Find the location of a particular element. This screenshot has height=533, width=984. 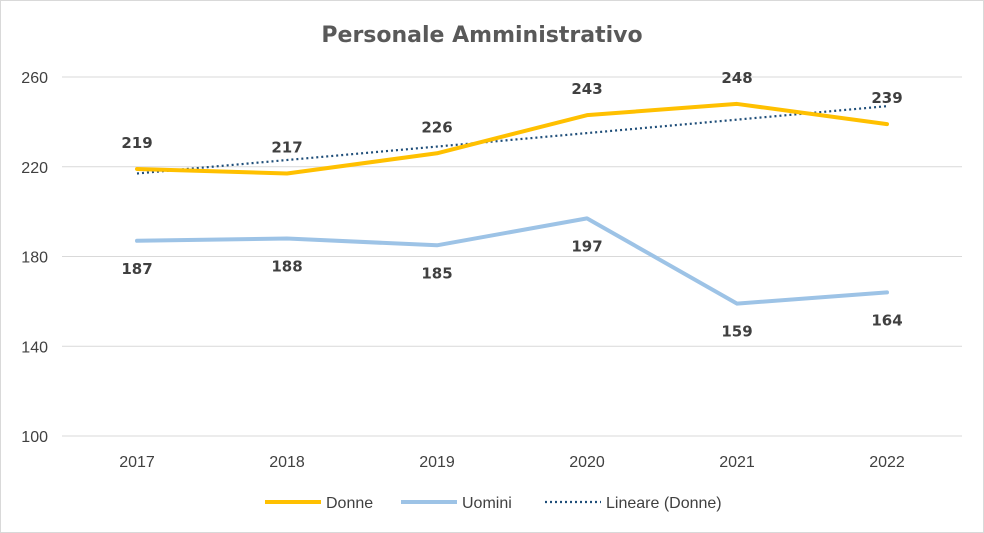

data-label-uomini: 159 is located at coordinates (736, 332).